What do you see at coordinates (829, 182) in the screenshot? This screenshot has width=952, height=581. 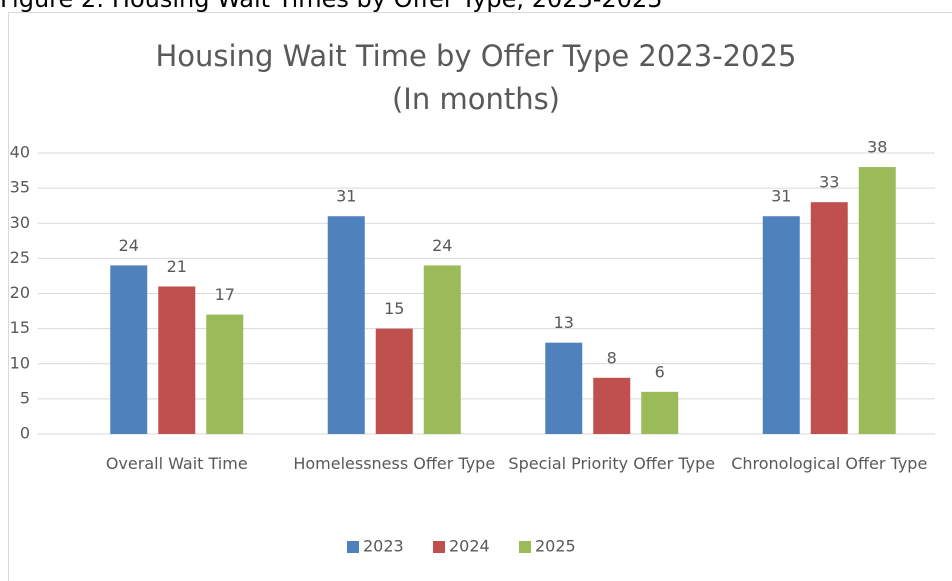 I see `data-label: 33` at bounding box center [829, 182].